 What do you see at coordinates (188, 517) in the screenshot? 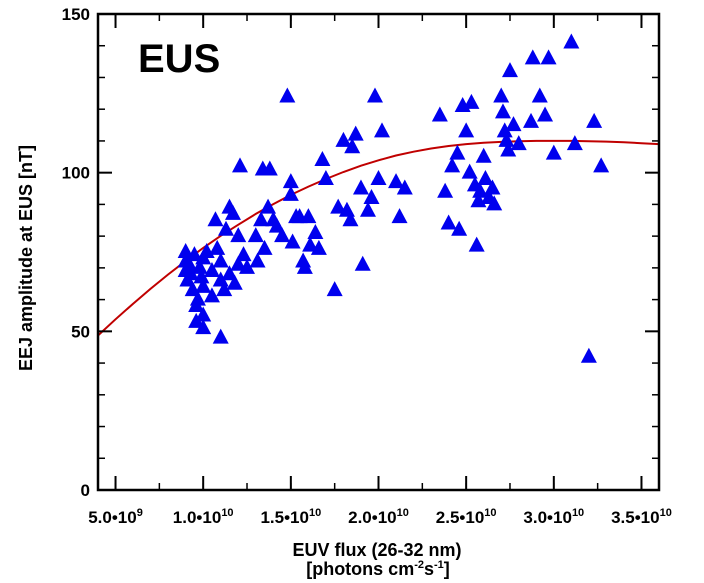
I see `x-tick-mantissa: 1.0•` at bounding box center [188, 517].